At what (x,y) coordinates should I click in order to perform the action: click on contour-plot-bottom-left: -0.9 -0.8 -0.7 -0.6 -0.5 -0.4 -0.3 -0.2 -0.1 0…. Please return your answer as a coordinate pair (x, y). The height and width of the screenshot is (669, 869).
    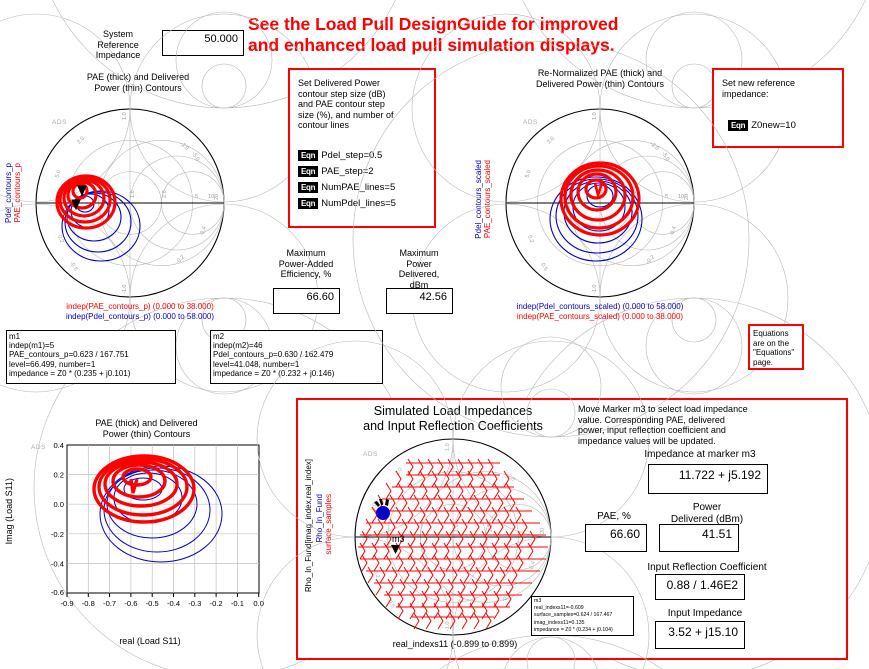
    Looking at the image, I should click on (159, 524).